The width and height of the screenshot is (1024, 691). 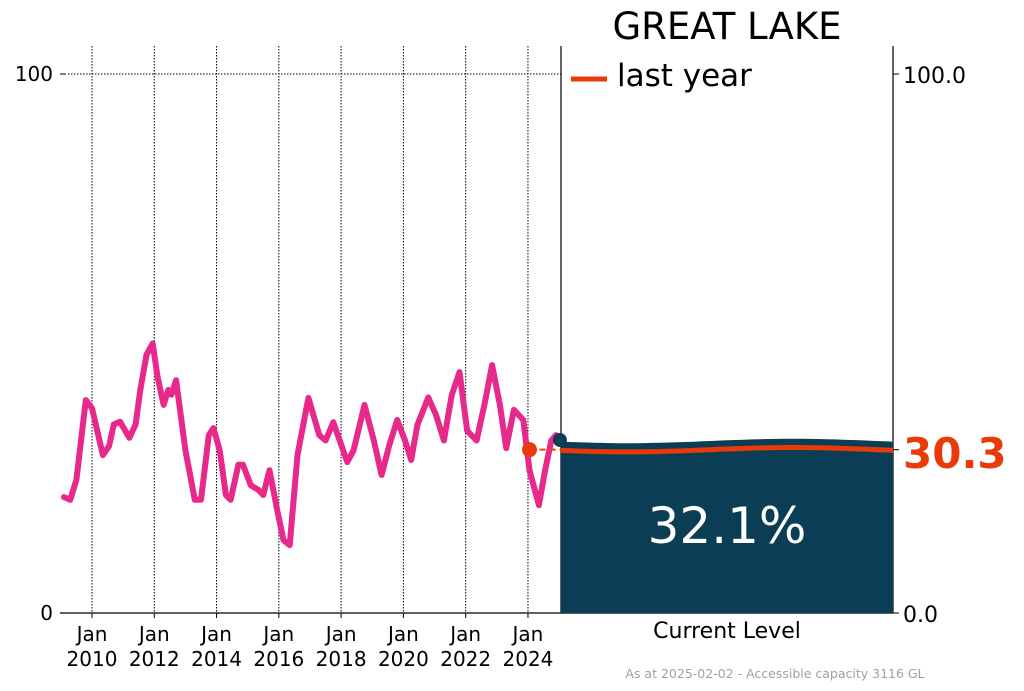 I want to click on right-y-tick-label: 100.0, so click(x=934, y=76).